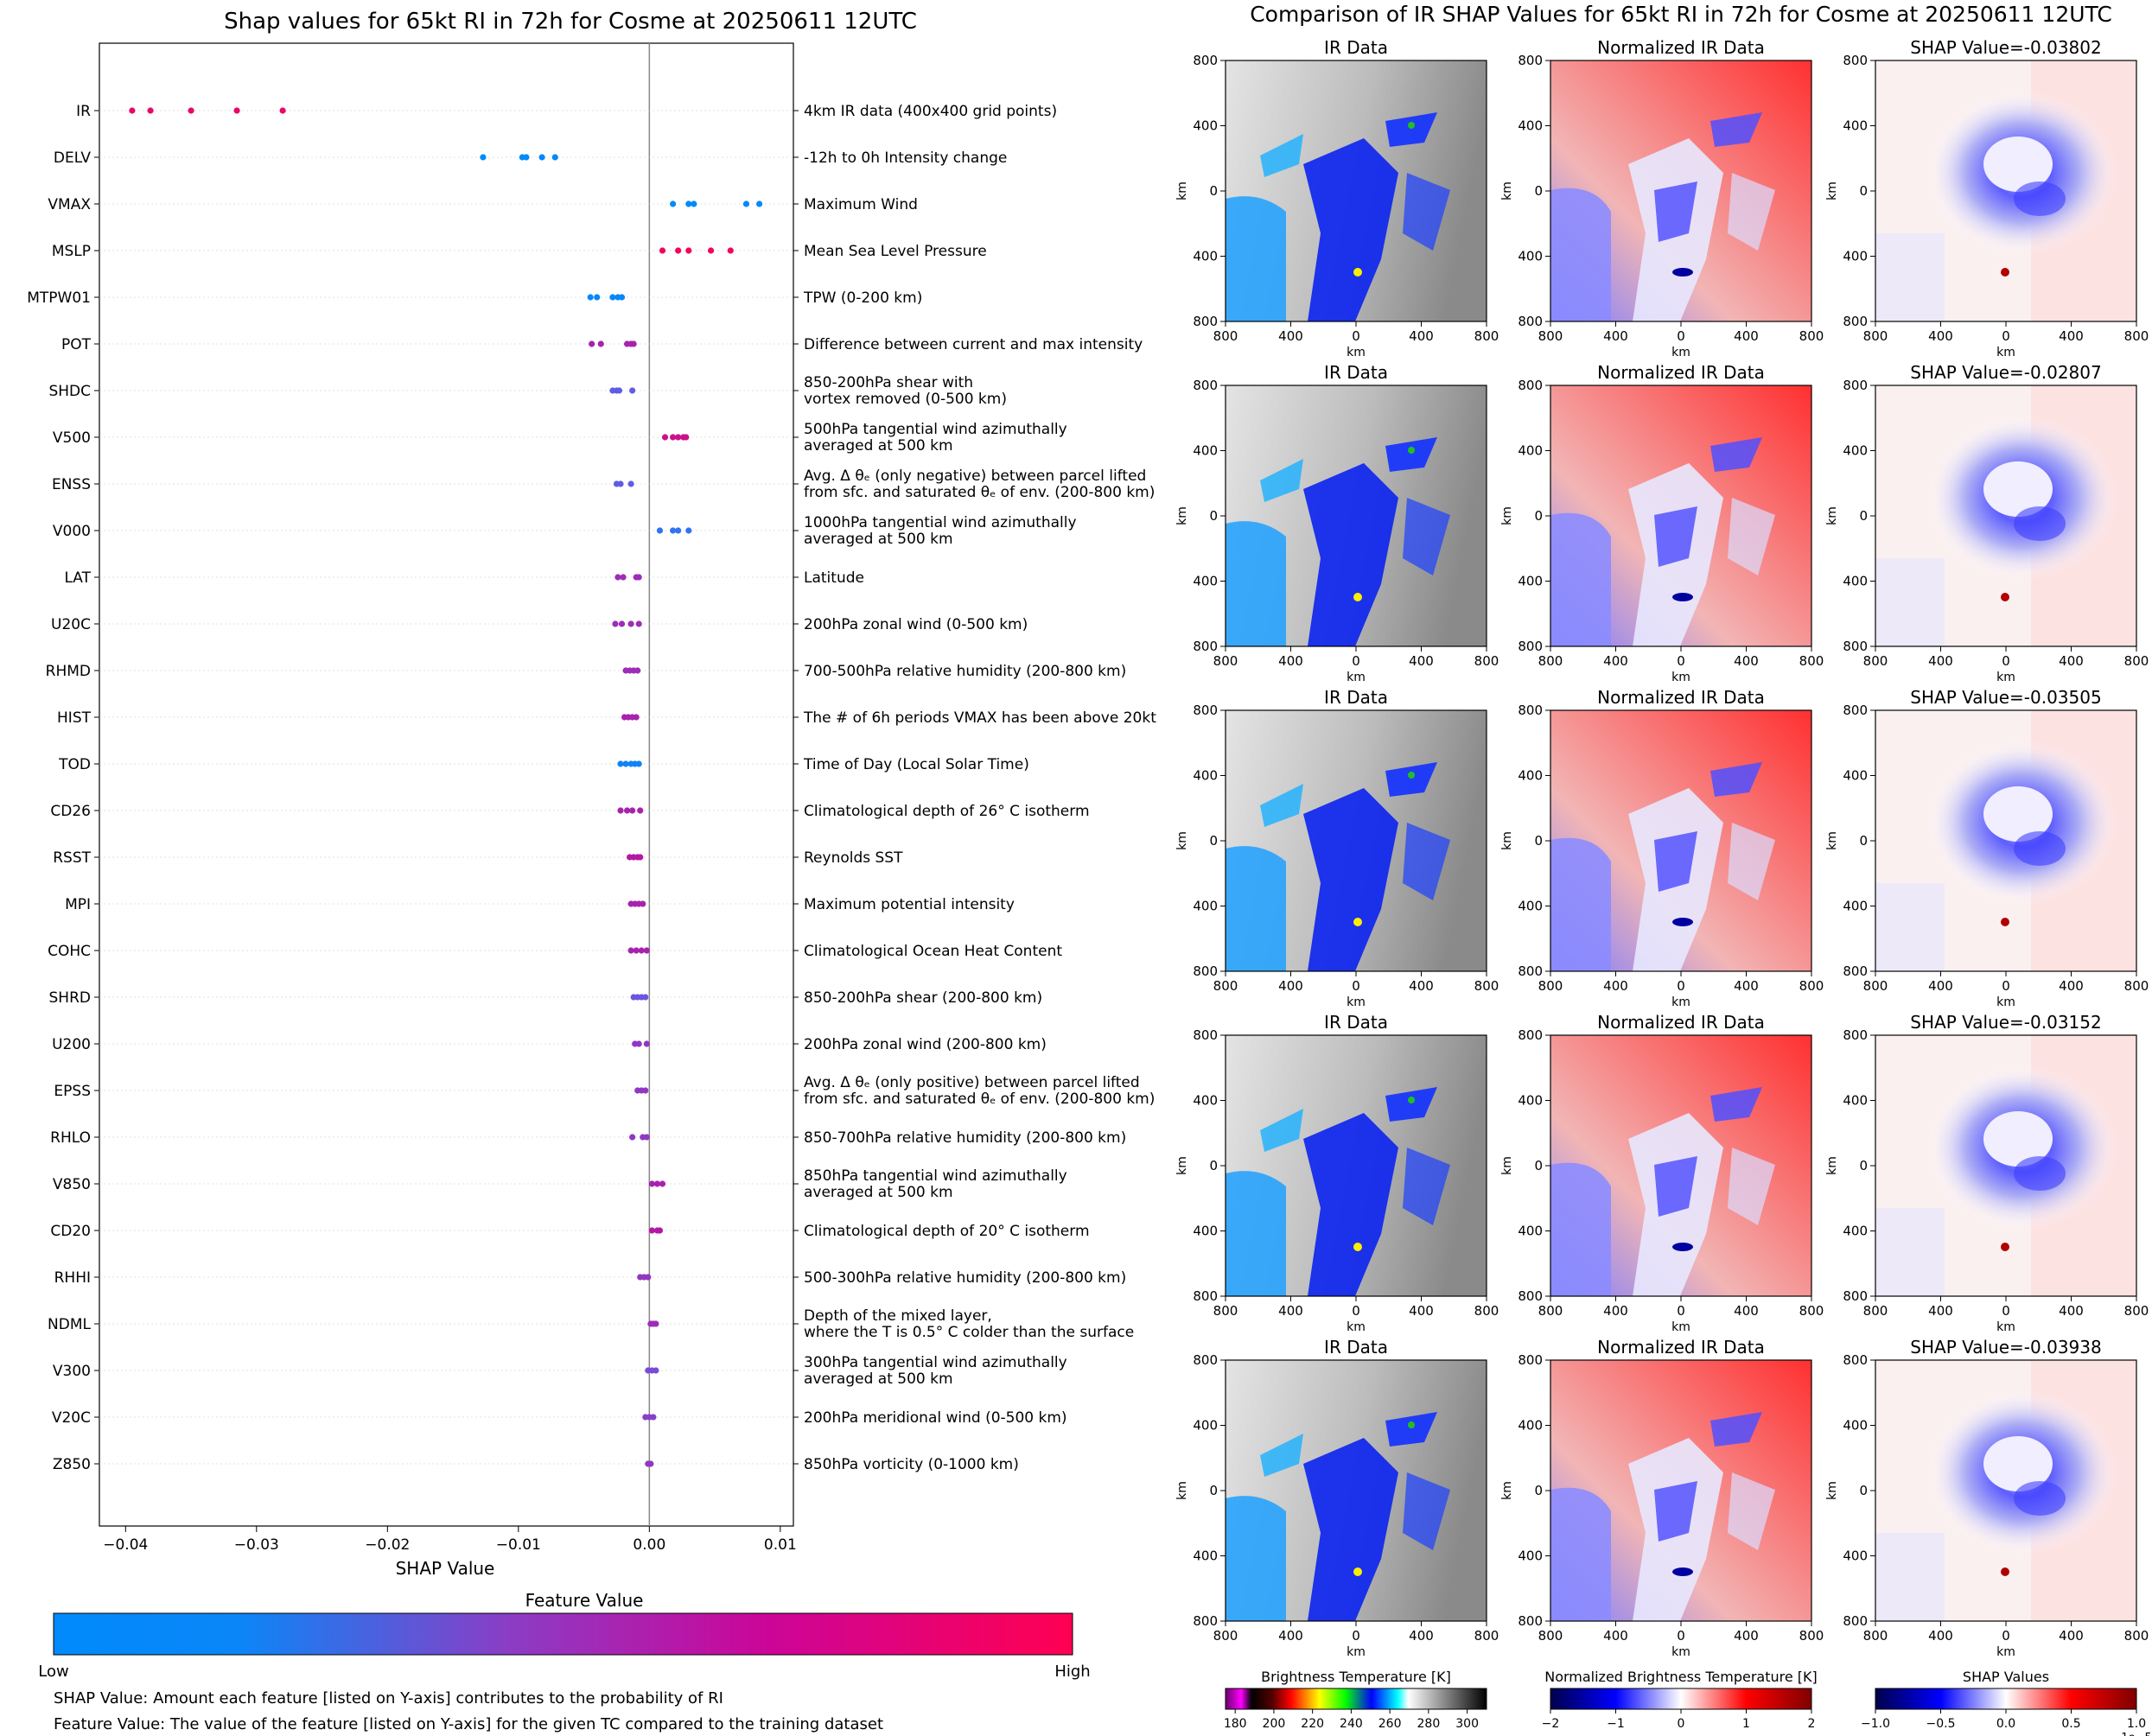 Image resolution: width=2152 pixels, height=1736 pixels. Describe the element at coordinates (1941, 1724) in the screenshot. I see `colorbar-tick-label: −0.5` at that location.